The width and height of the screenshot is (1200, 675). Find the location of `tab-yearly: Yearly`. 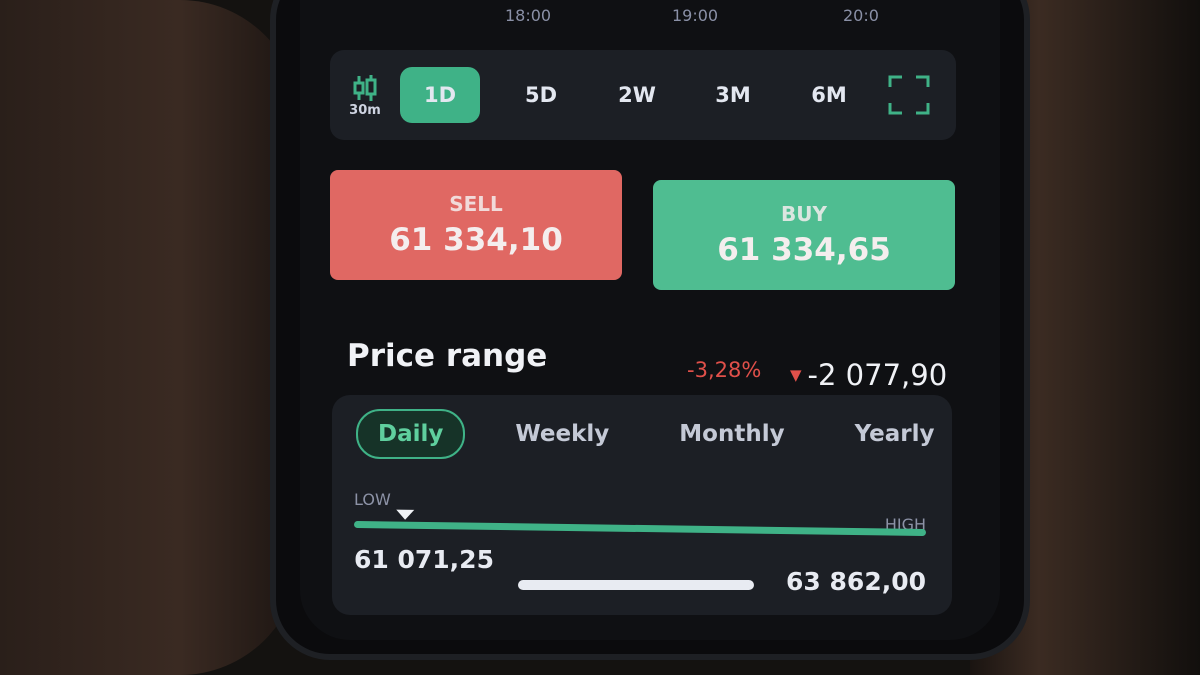

tab-yearly: Yearly is located at coordinates (894, 434).